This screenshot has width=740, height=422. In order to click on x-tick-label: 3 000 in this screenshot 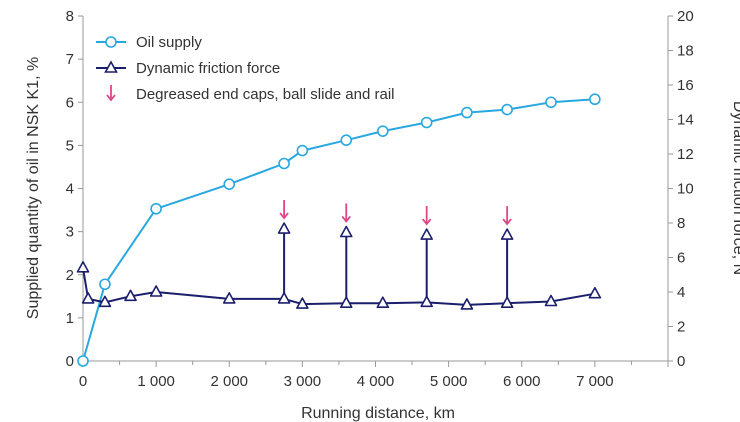, I will do `click(303, 381)`.